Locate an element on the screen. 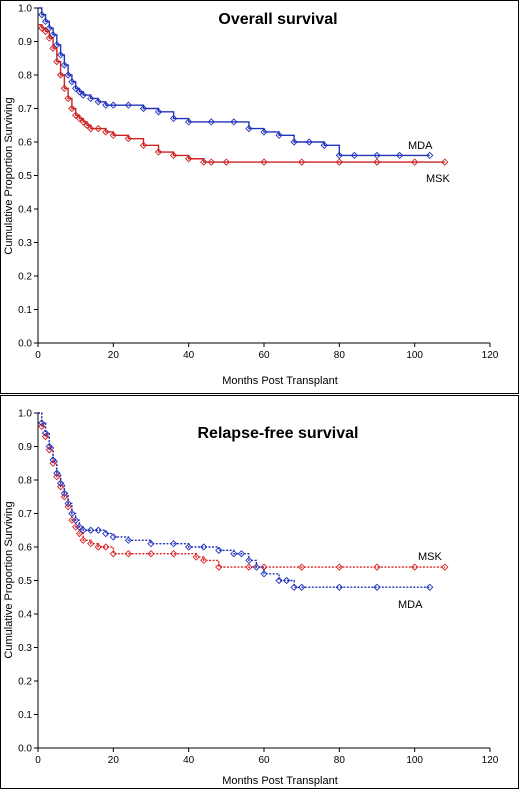 The height and width of the screenshot is (790, 520). y-tick-label: 0.0 is located at coordinates (25, 749).